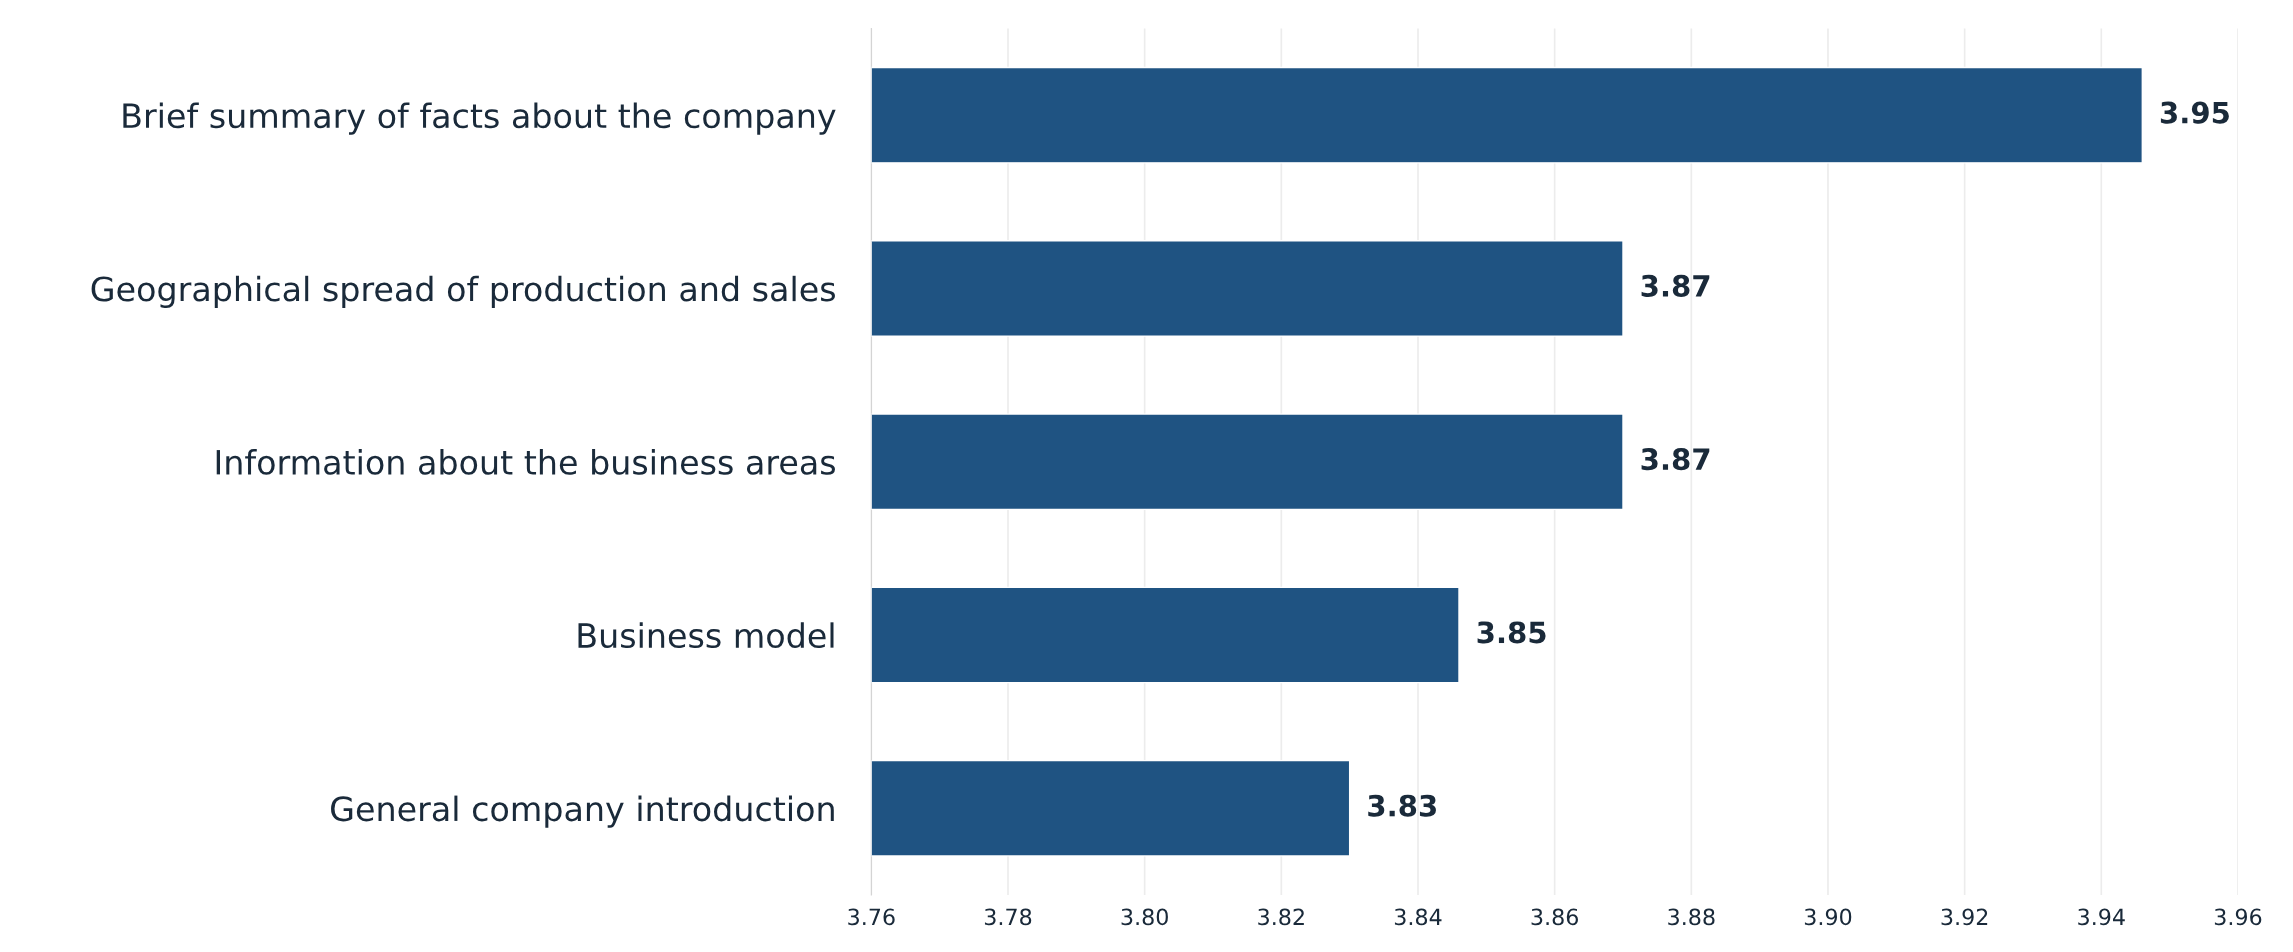 This screenshot has height=952, width=2293. What do you see at coordinates (525, 462) in the screenshot?
I see `y-tick-label: Information about the business areas` at bounding box center [525, 462].